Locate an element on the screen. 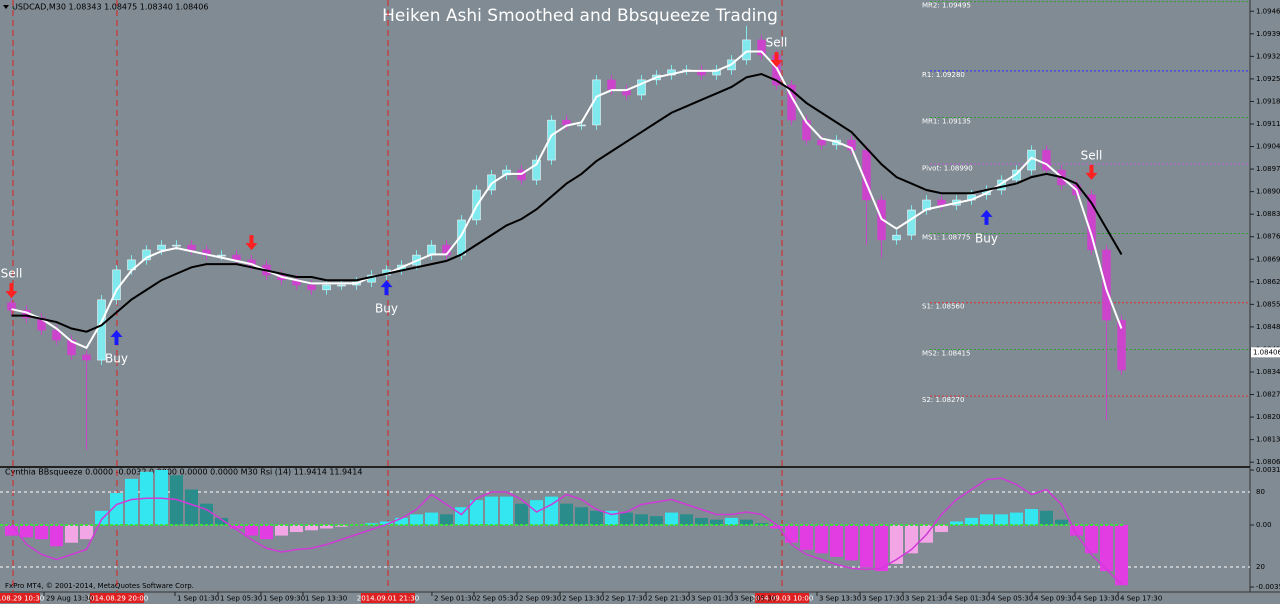 The height and width of the screenshot is (604, 1280). y-tick-label: 1.08975 is located at coordinates (1268, 169).